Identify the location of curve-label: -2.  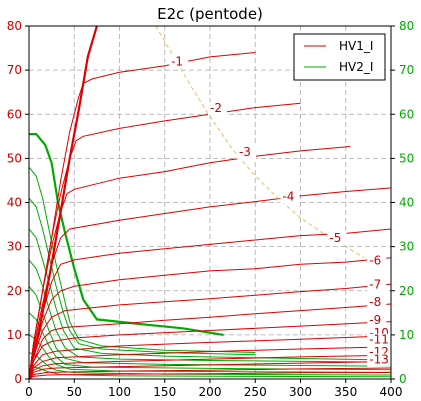
(216, 108).